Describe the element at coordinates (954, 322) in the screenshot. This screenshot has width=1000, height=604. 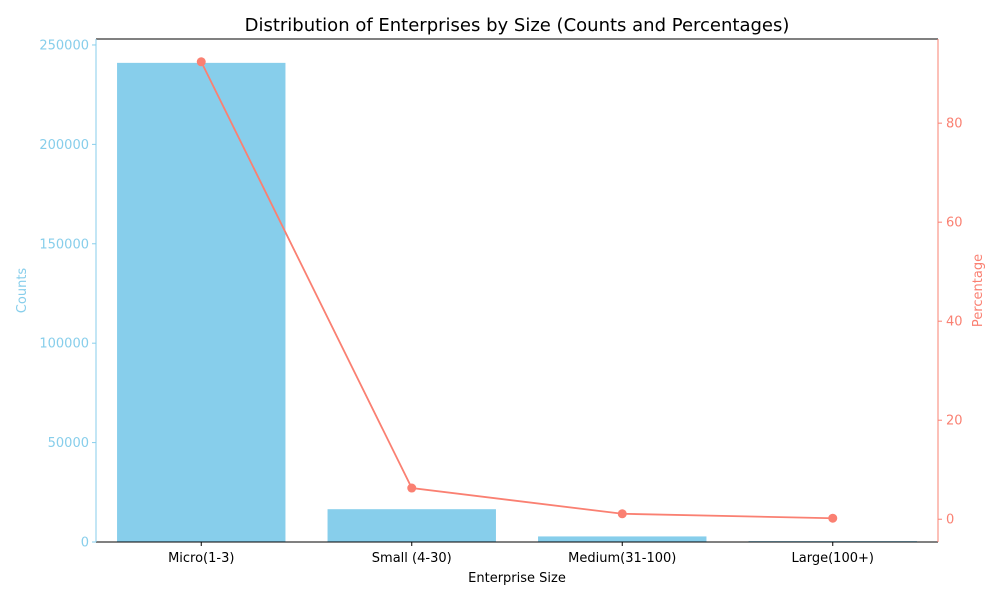
I see `y2-tick-label-2: 40` at that location.